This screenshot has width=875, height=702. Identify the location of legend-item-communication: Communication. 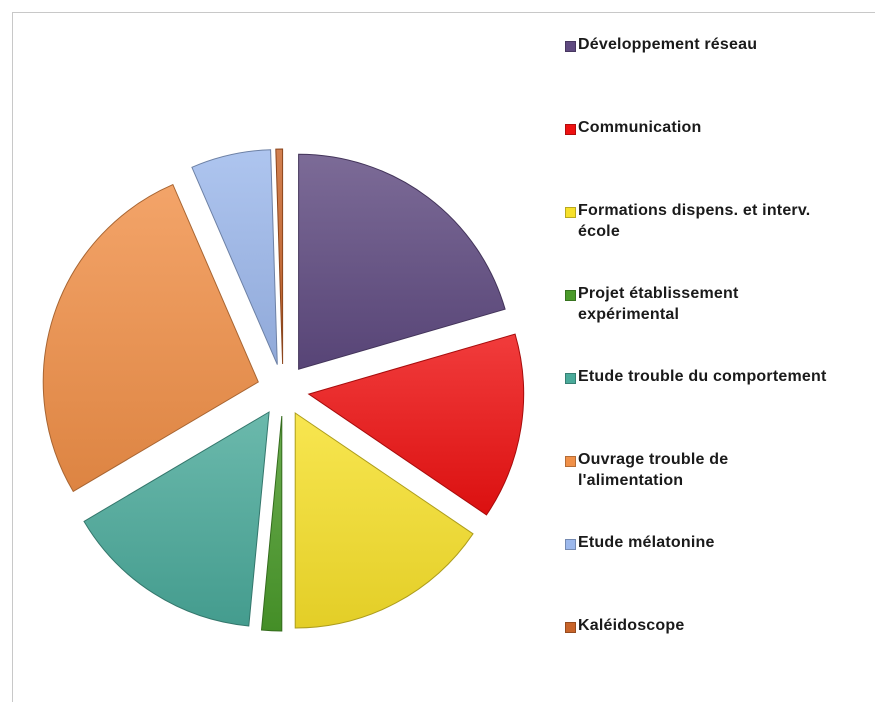
(720, 154).